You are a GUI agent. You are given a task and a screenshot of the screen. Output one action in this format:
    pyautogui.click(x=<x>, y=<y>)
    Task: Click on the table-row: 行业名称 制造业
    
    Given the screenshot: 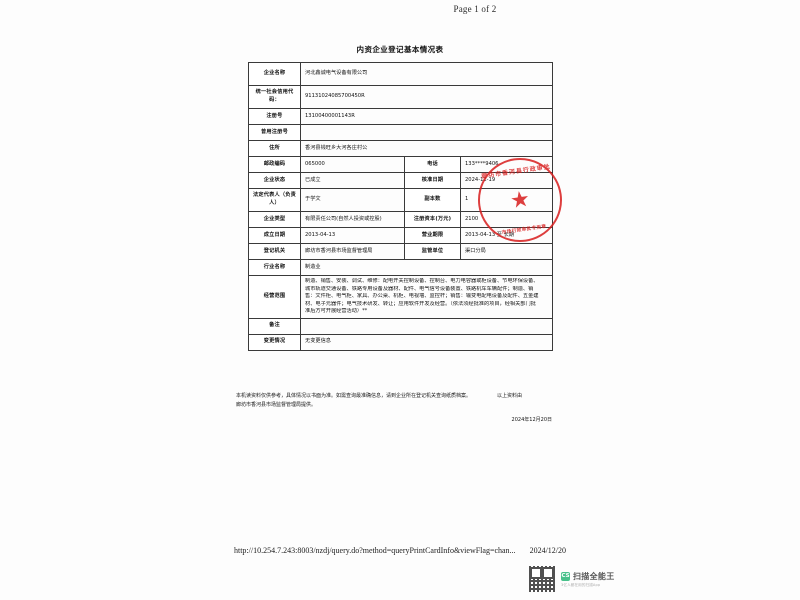 What is the action you would take?
    pyautogui.click(x=400, y=267)
    